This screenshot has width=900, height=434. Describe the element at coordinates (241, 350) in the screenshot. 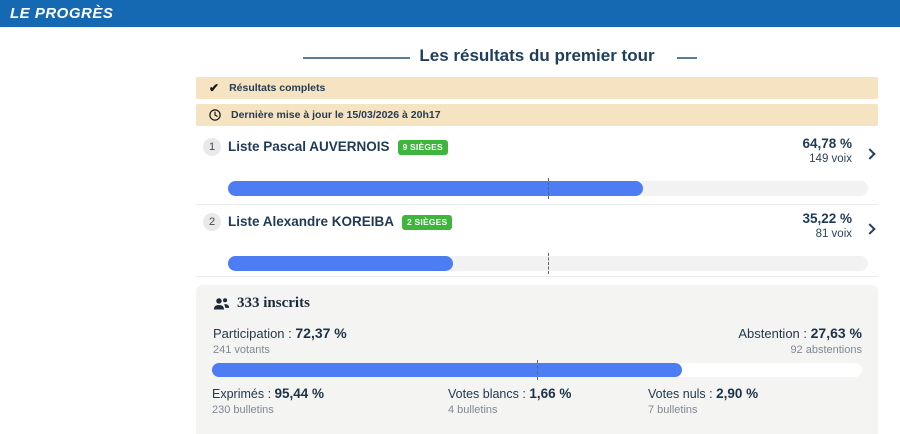

I see `participation-sub: 241 votants` at that location.